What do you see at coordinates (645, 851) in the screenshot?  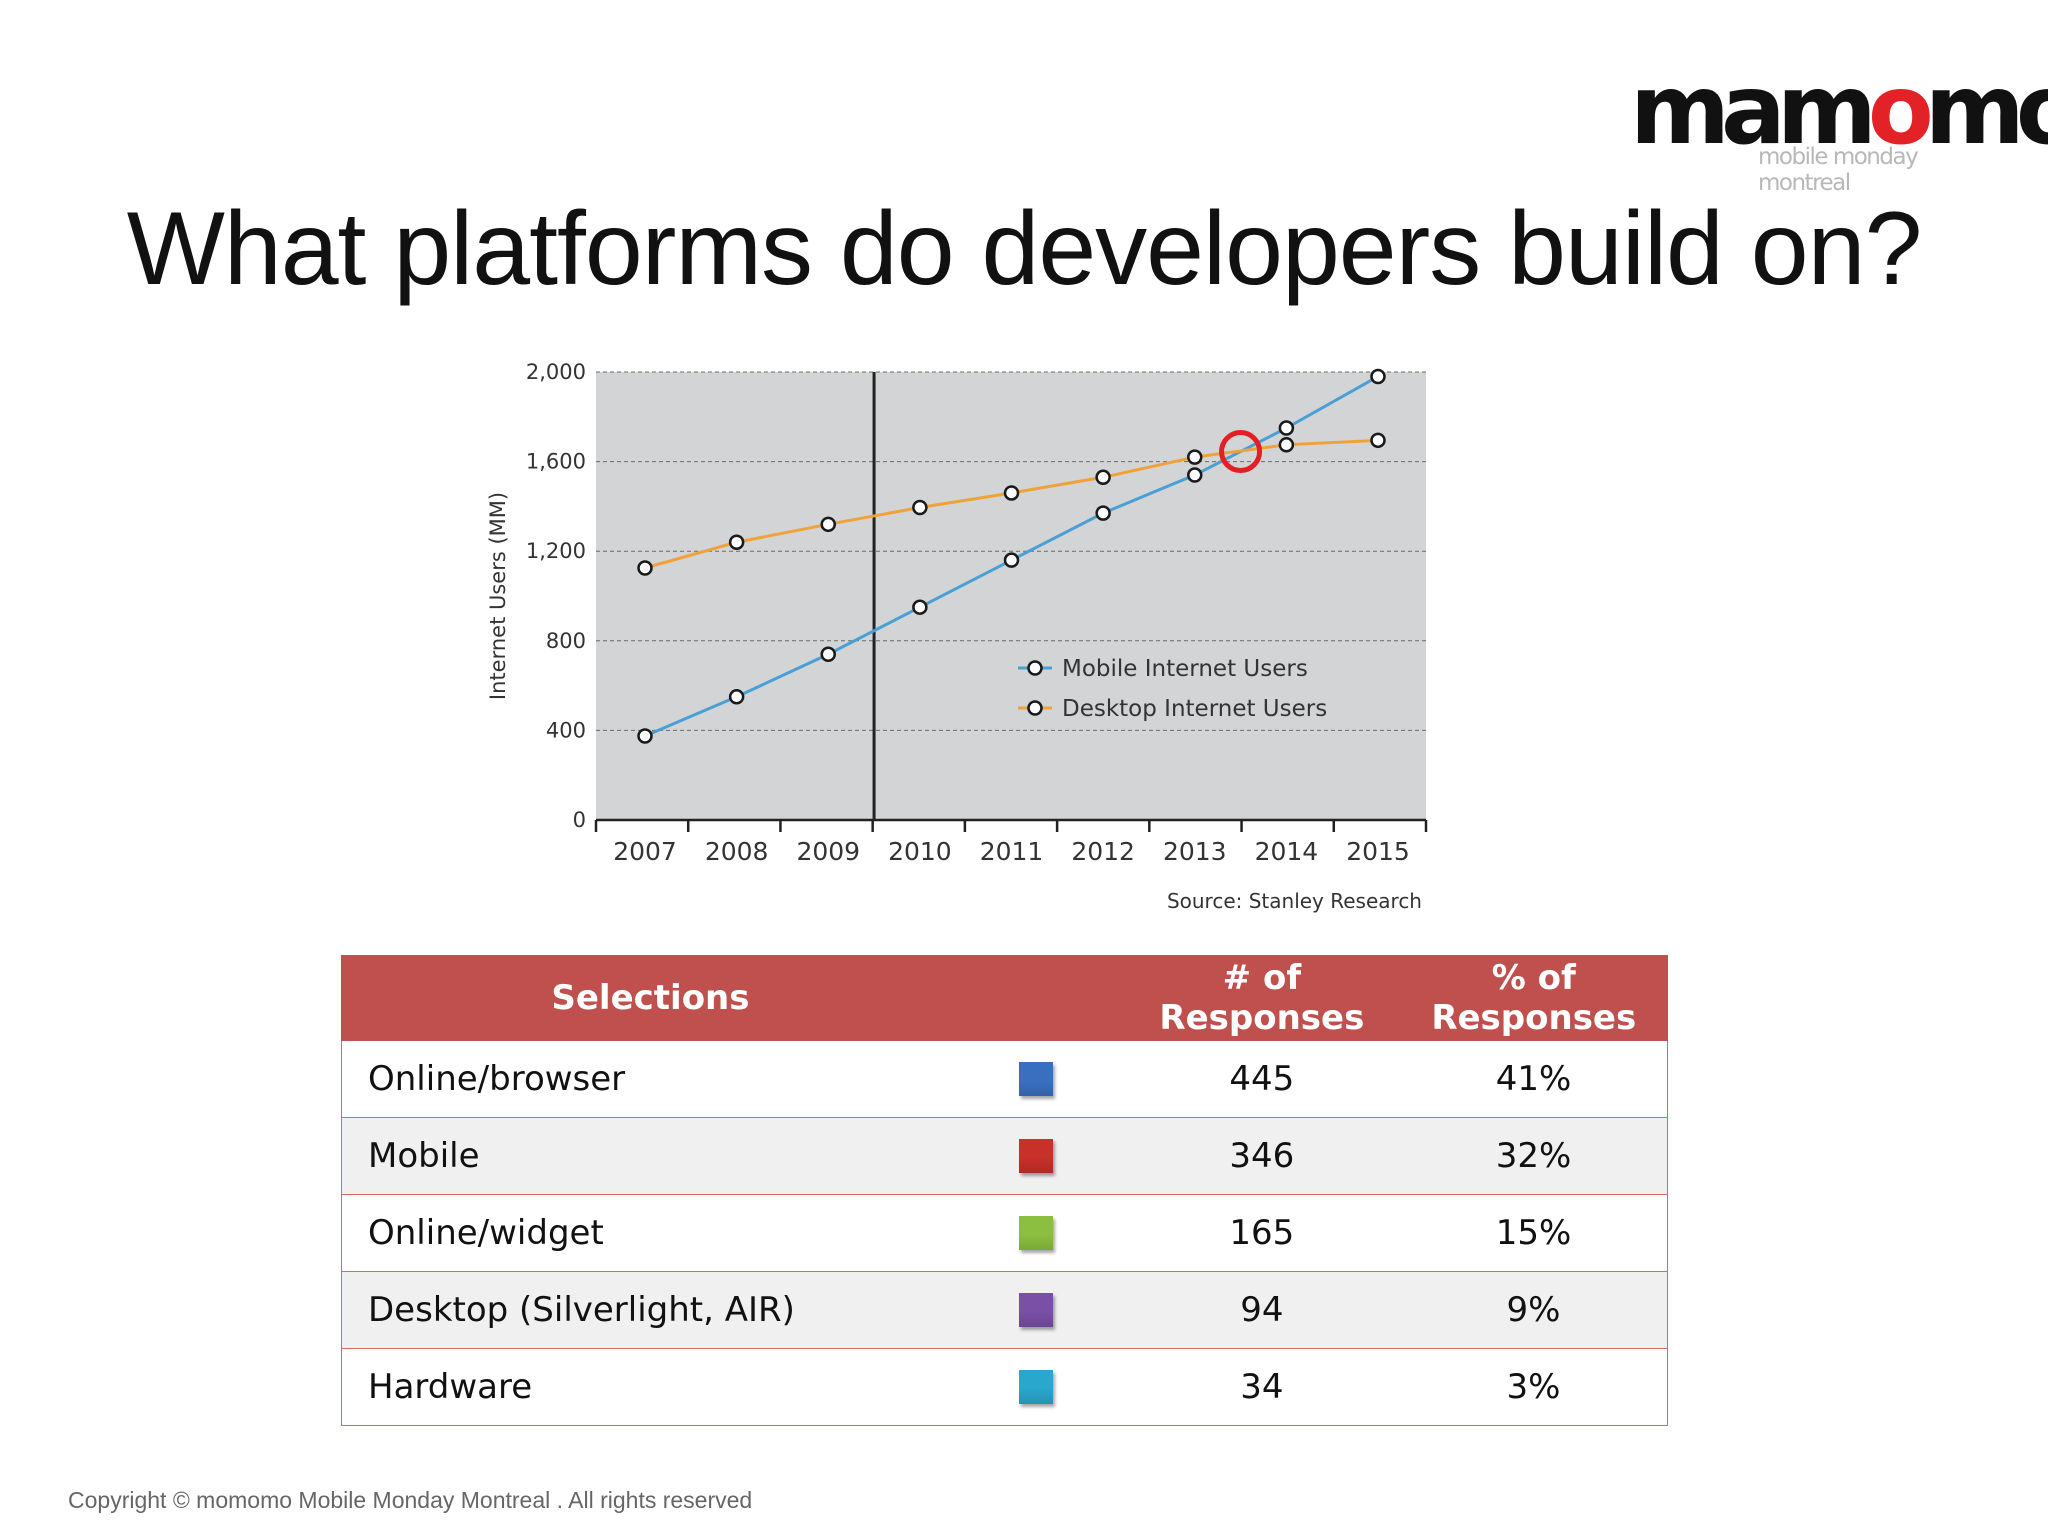 I see `x-tick-label: 2007` at bounding box center [645, 851].